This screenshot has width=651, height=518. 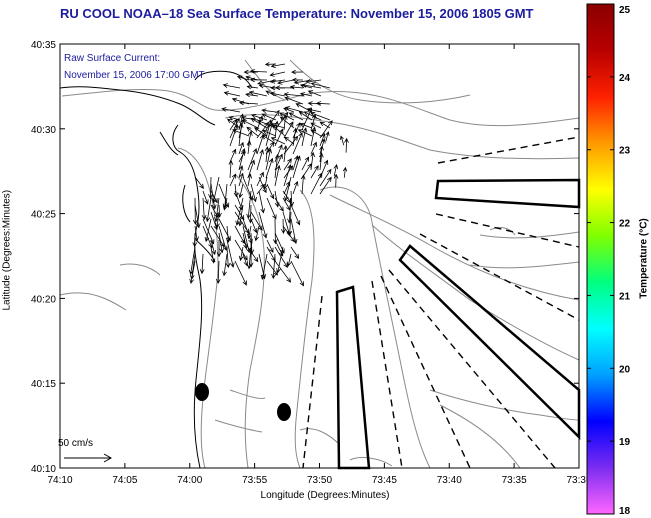 I want to click on colorbar, so click(x=600, y=259).